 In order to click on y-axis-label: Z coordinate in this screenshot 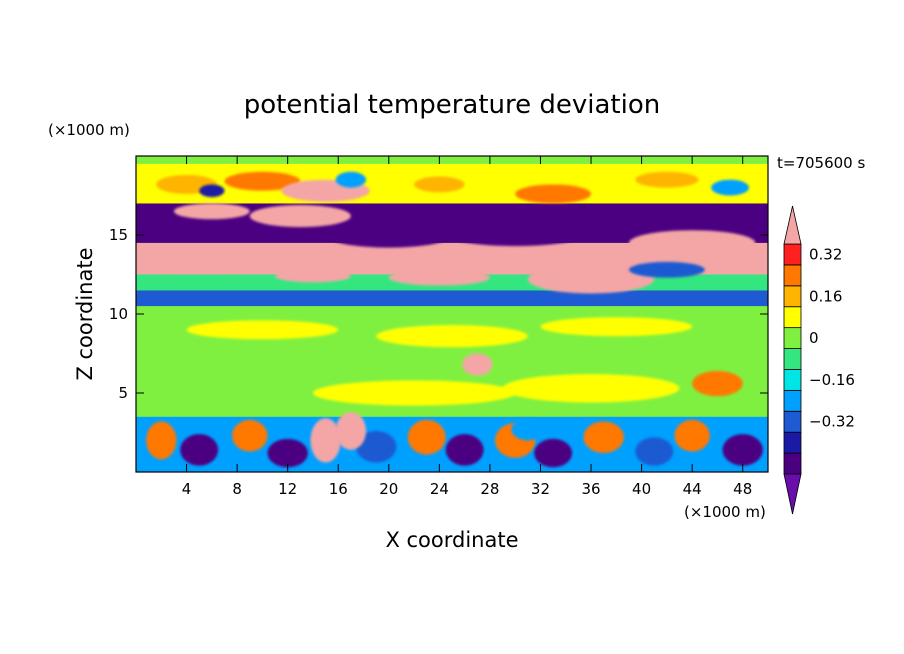, I will do `click(85, 313)`.